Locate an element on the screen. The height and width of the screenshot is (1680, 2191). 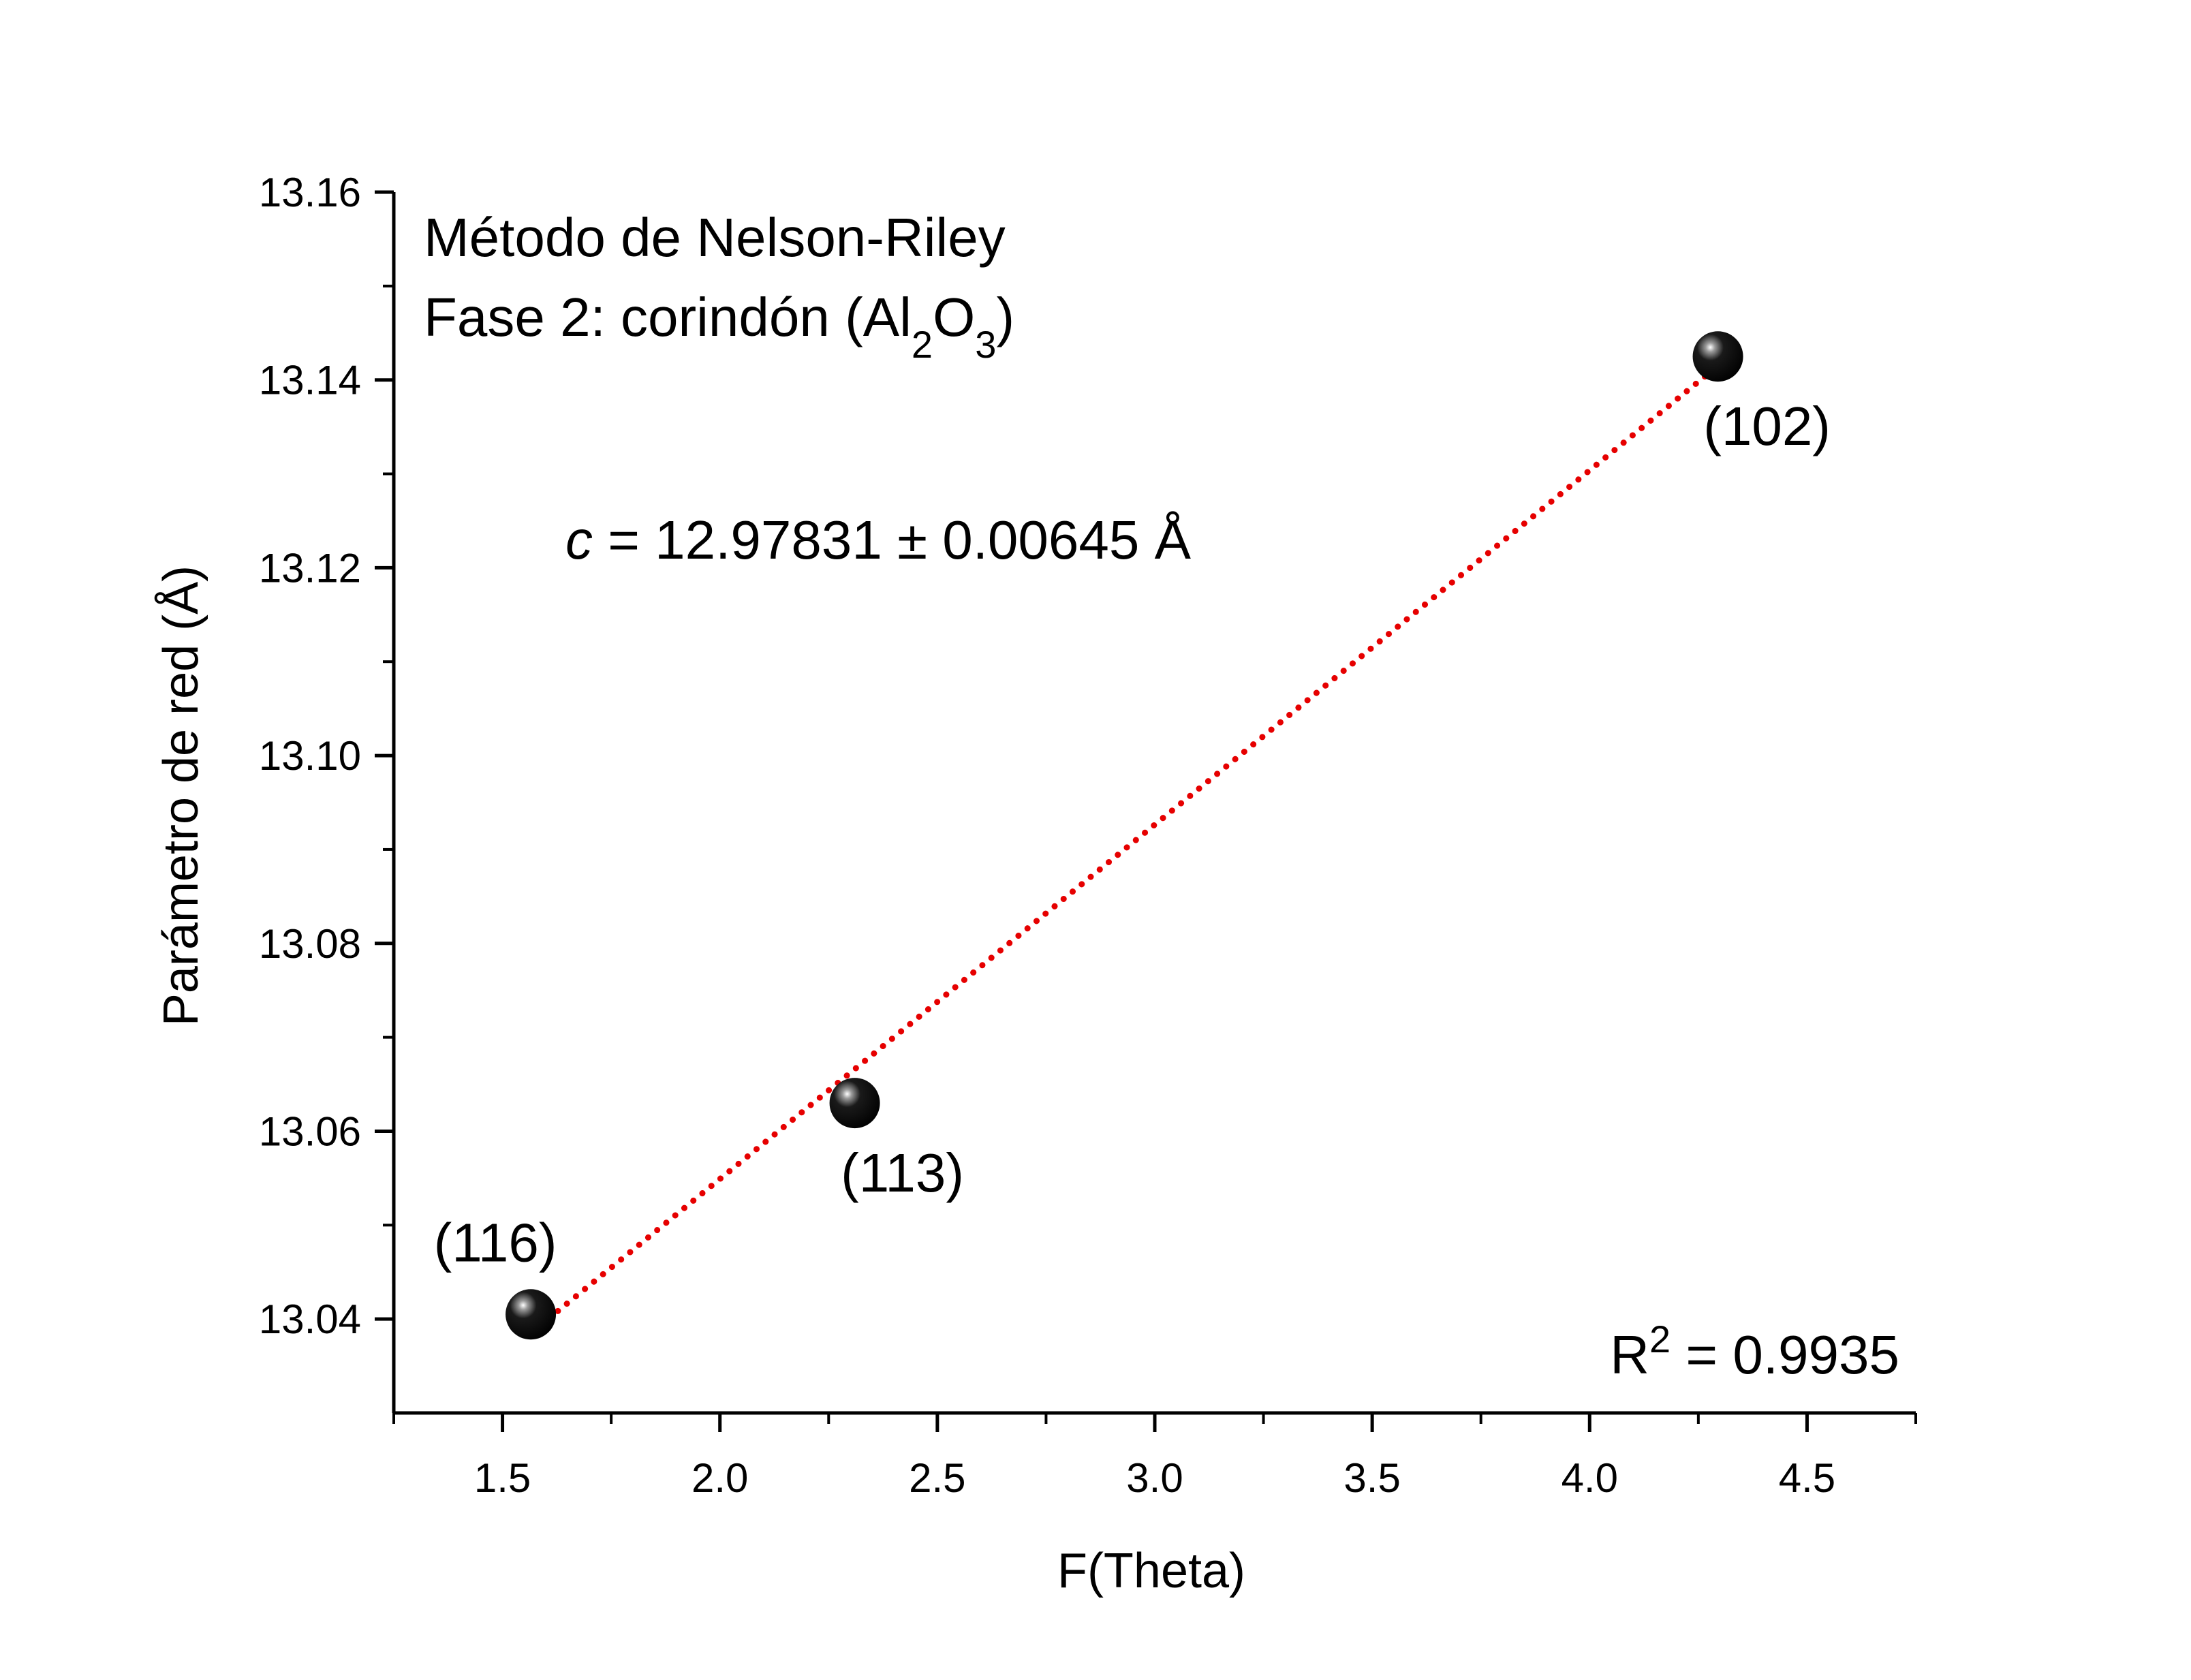
y-tick-label: 13.04 is located at coordinates (310, 1319).